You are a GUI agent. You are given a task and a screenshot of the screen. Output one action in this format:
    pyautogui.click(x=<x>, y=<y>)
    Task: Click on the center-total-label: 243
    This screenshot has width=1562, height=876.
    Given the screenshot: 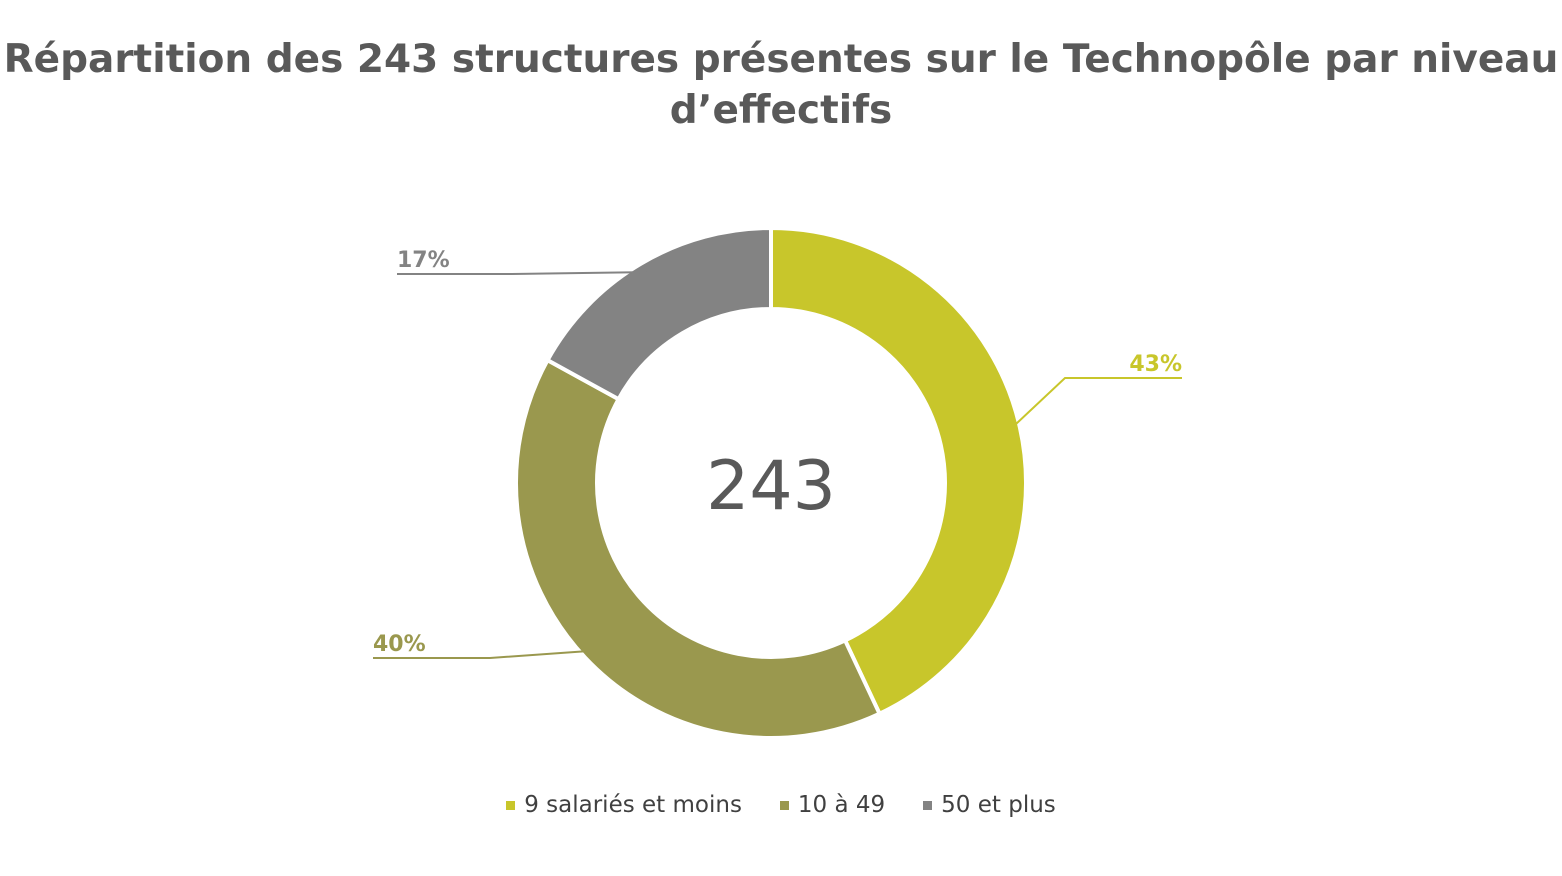 What is the action you would take?
    pyautogui.click(x=771, y=486)
    